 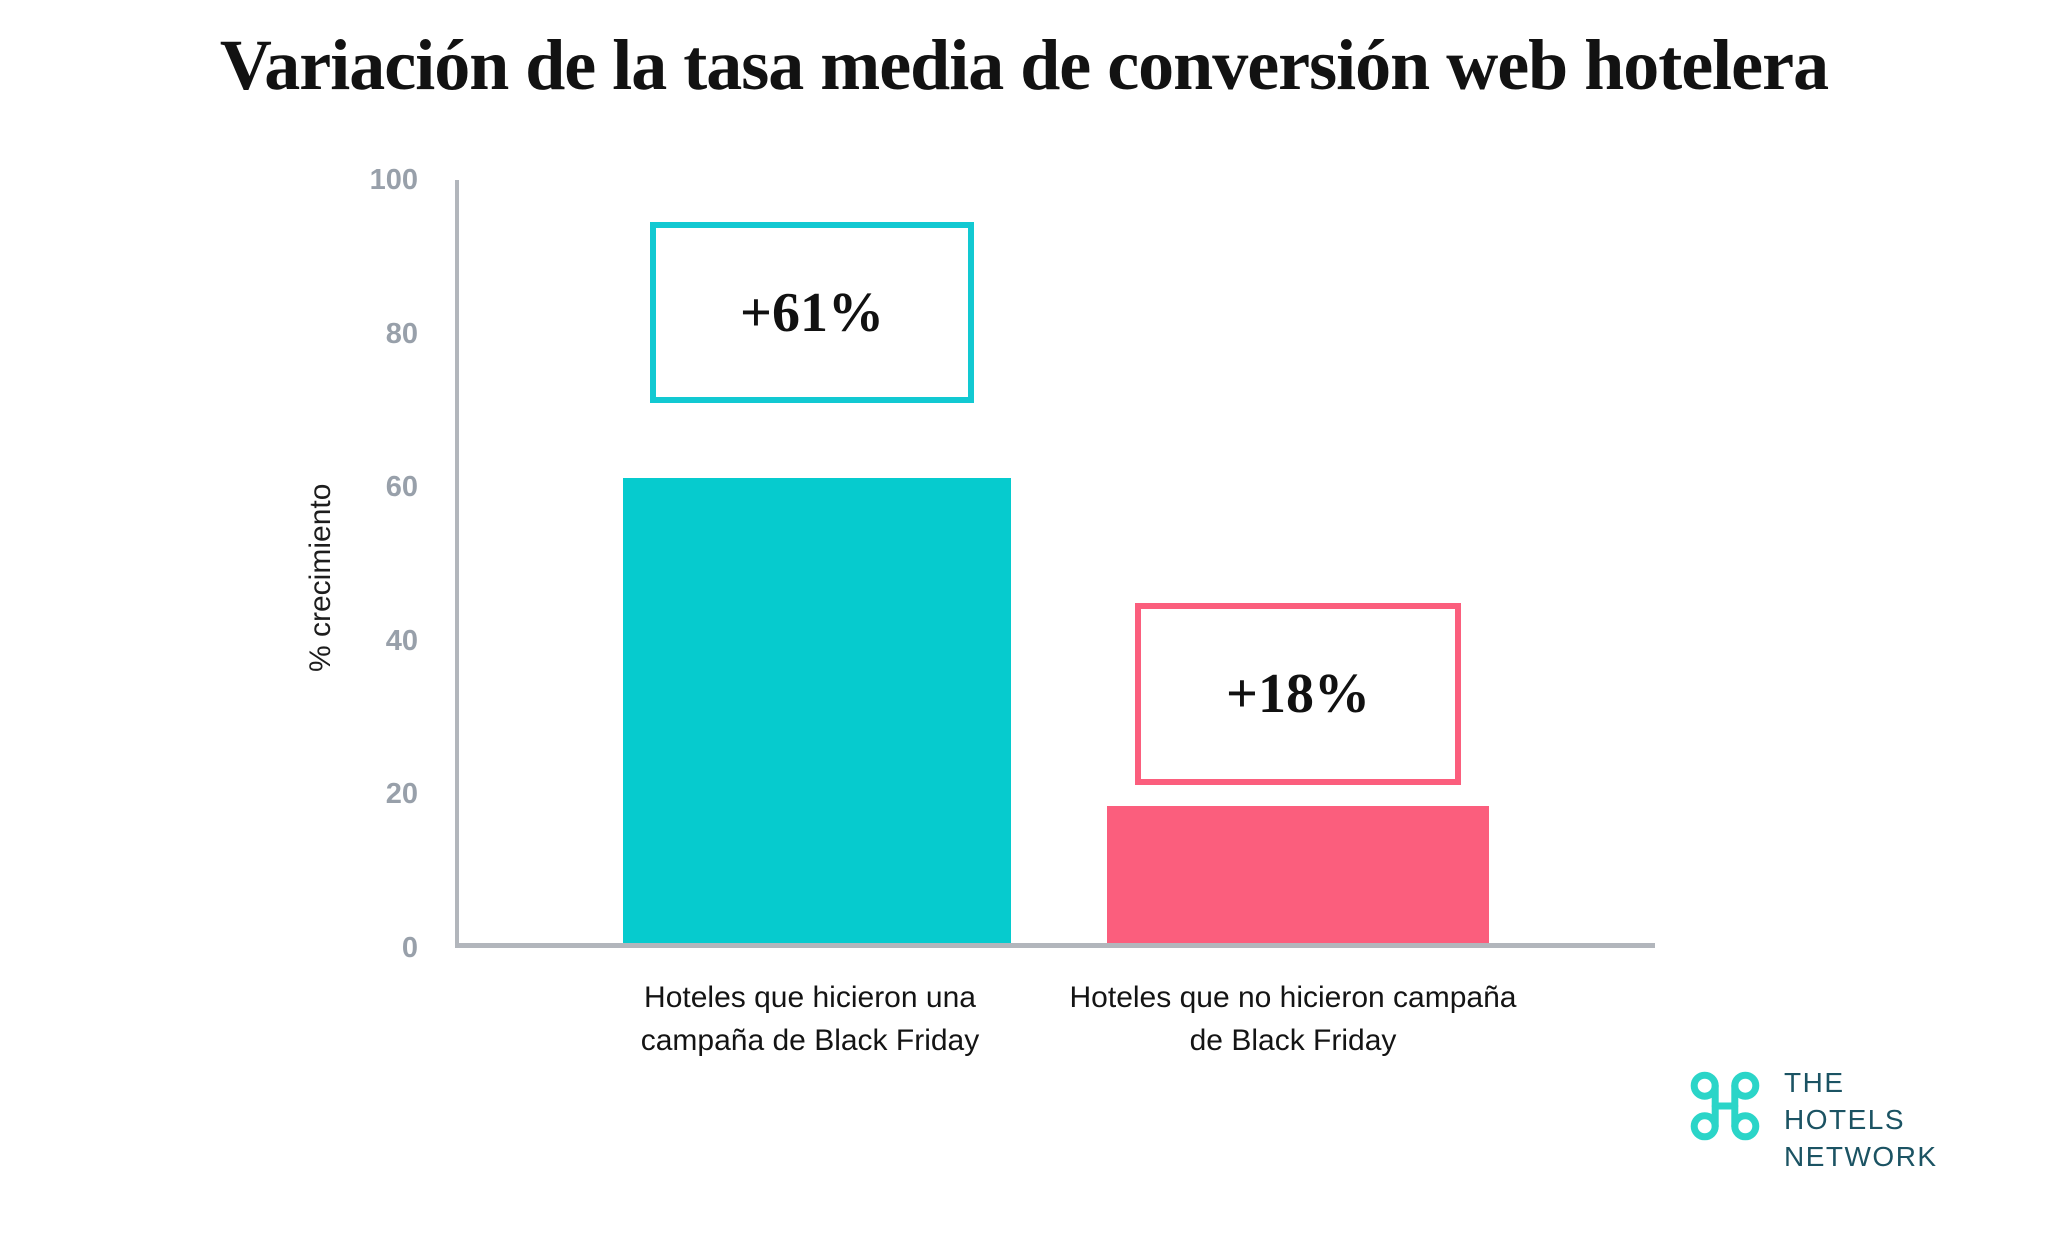 I want to click on x-category-line: Hoteles que no hicieron campaña, so click(x=1293, y=997).